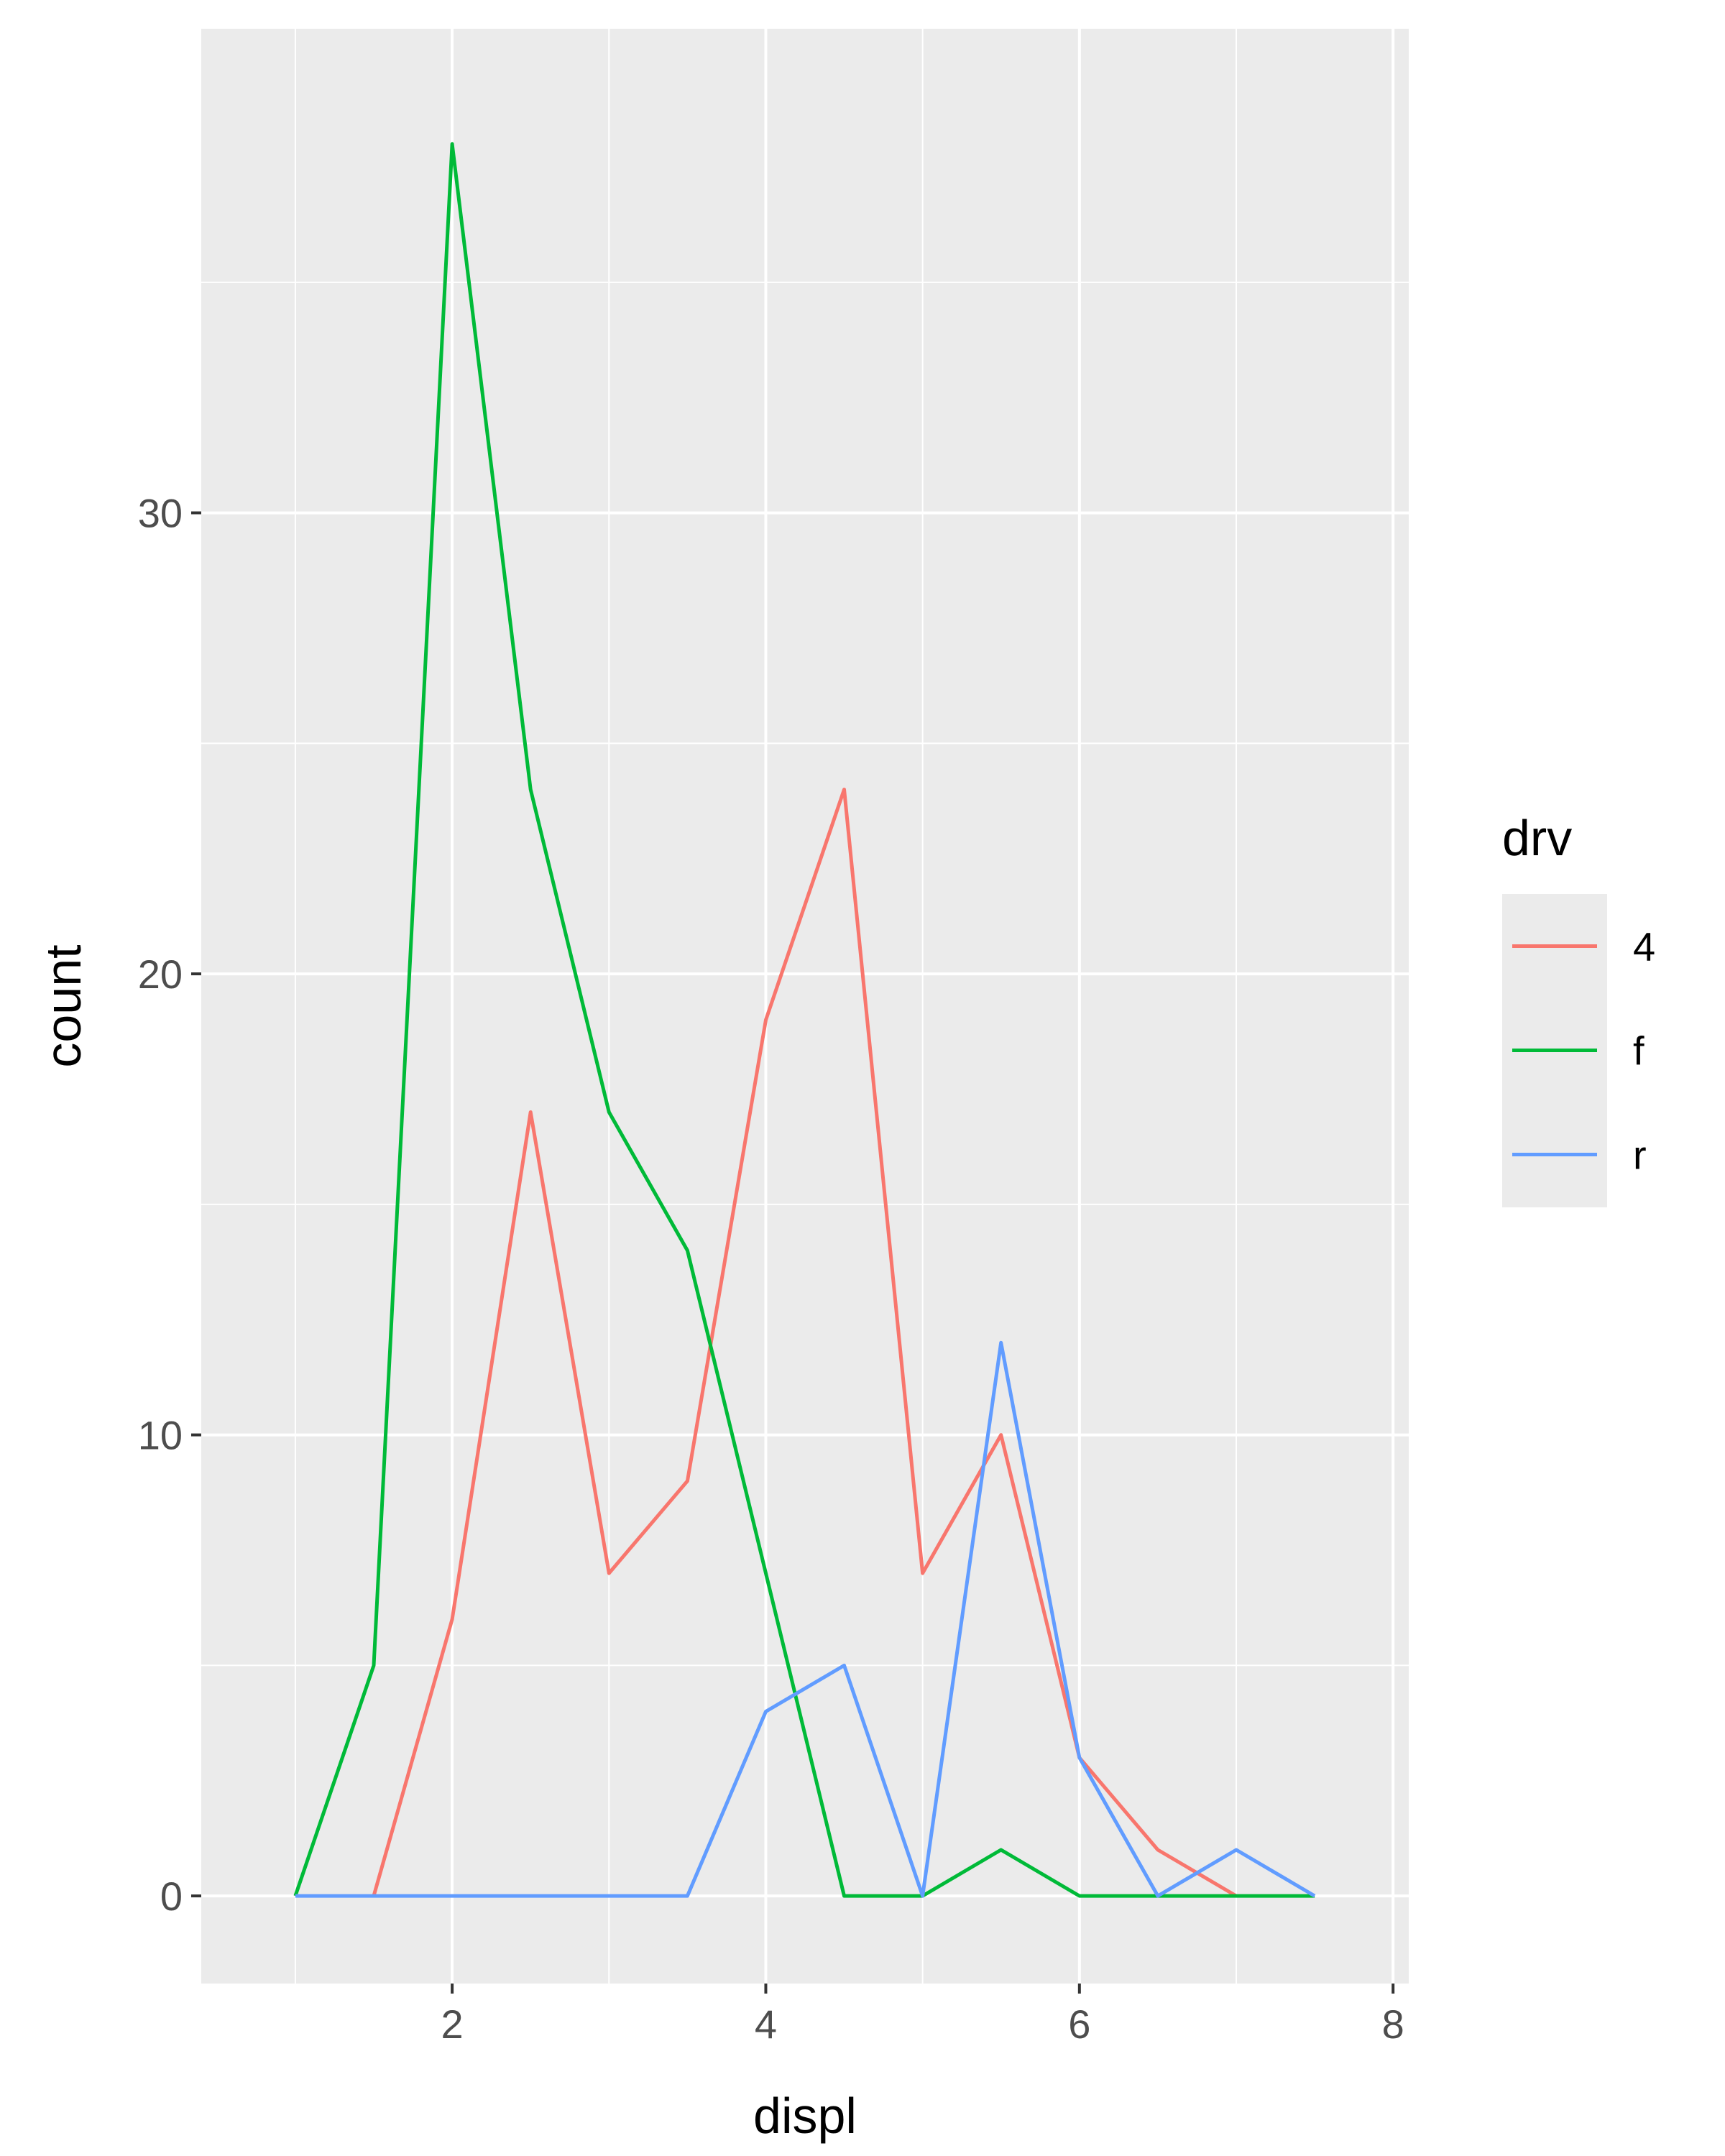  What do you see at coordinates (160, 513) in the screenshot?
I see `y-tick-label: 30` at bounding box center [160, 513].